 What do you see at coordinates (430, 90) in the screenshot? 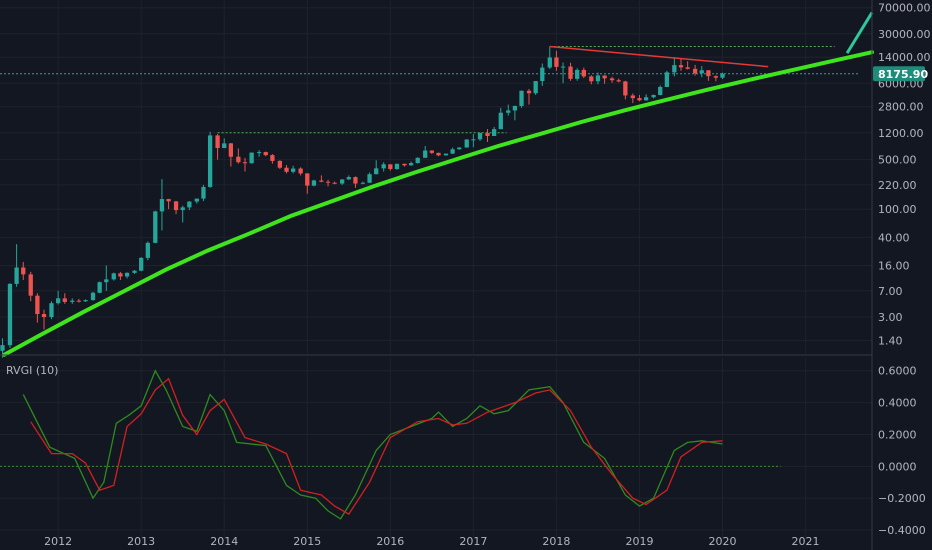
I see `dotted-level-lines` at bounding box center [430, 90].